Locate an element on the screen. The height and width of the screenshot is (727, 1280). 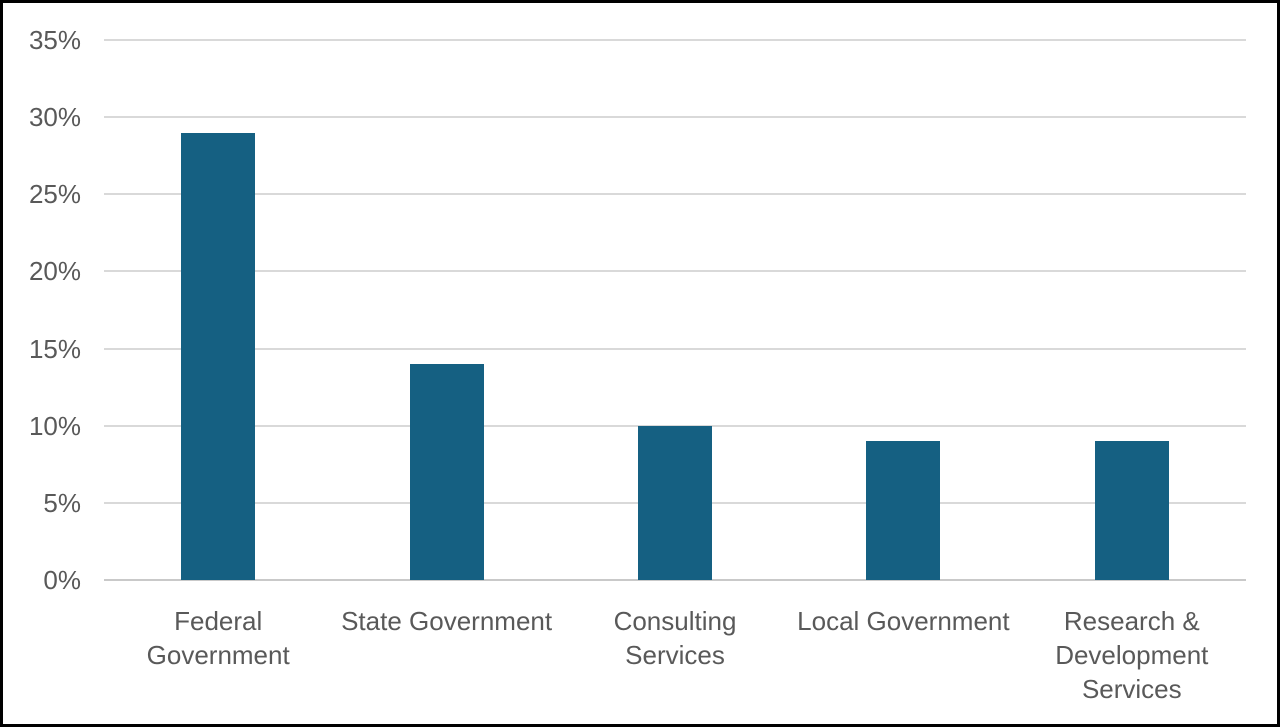
x-axis-category-label-line: Local Government is located at coordinates (903, 621).